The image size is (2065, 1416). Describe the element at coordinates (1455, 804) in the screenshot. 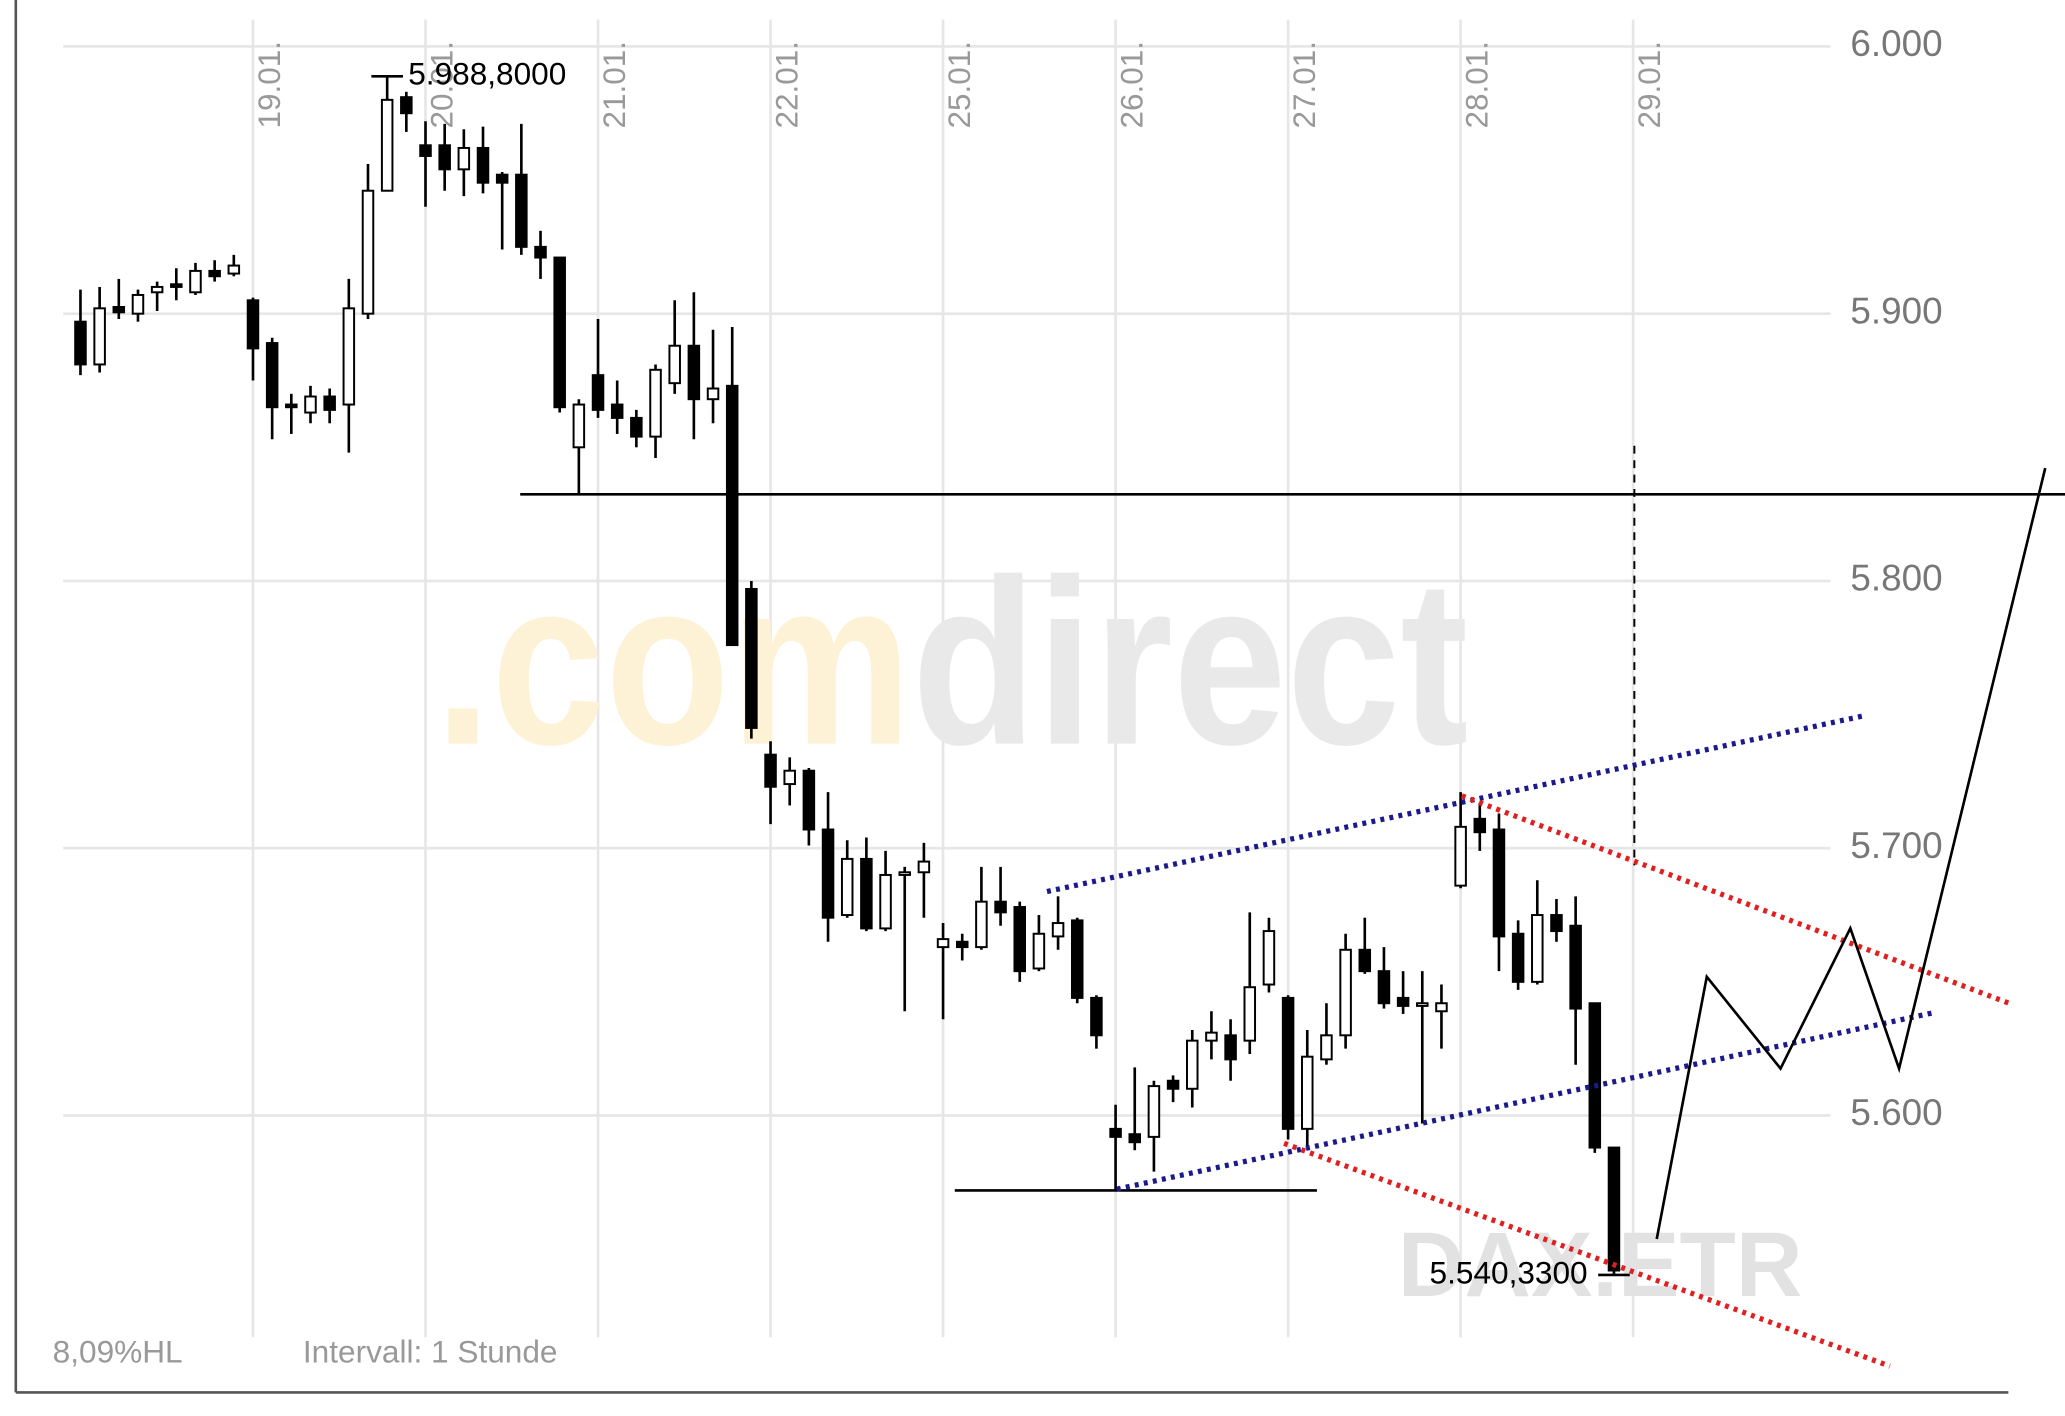

I see `channel-upper` at that location.